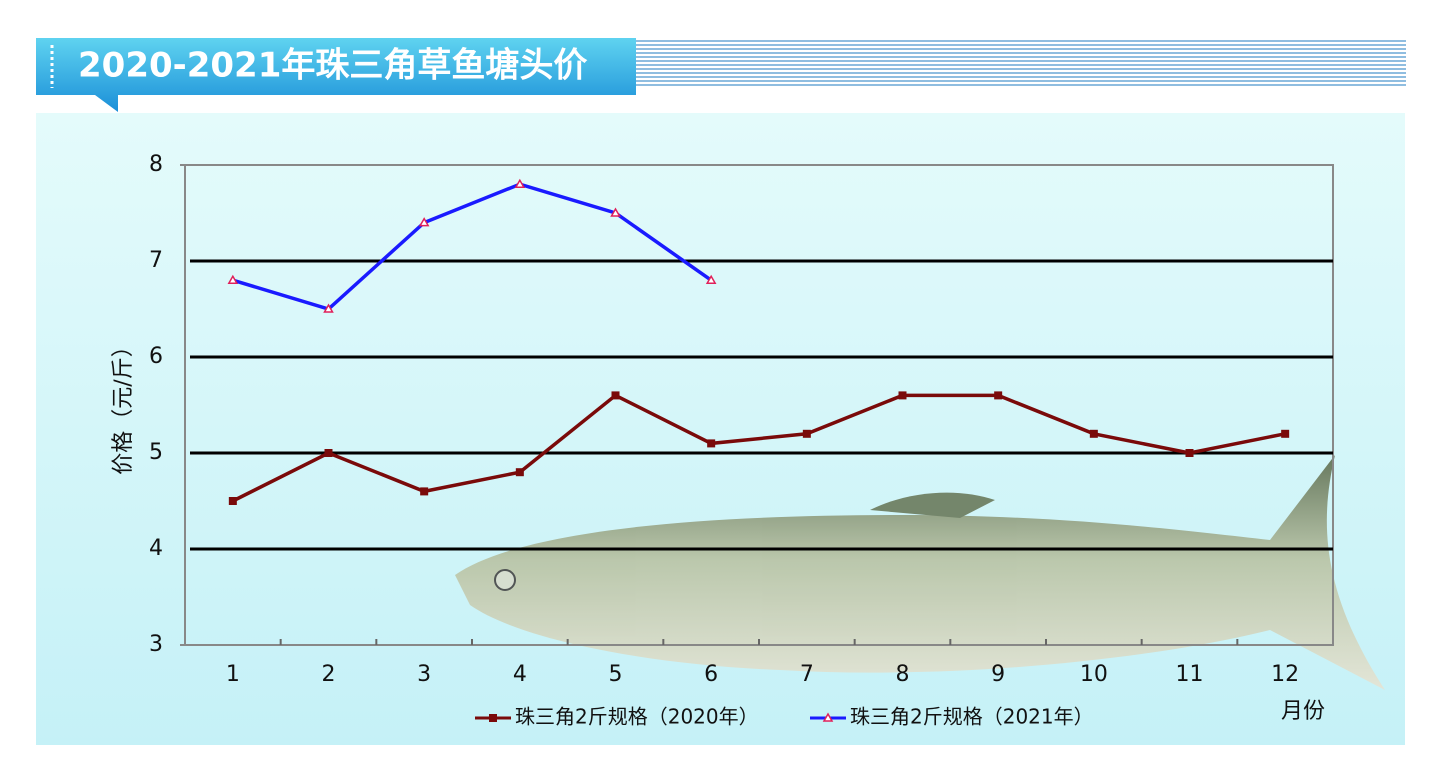  I want to click on y-tick-label: 8, so click(156, 164).